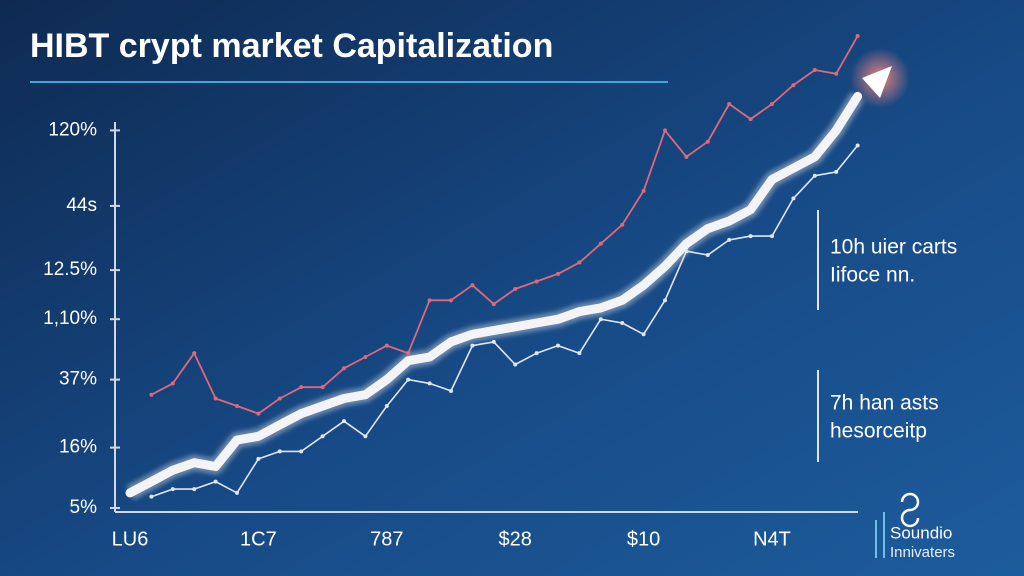  Describe the element at coordinates (877, 82) in the screenshot. I see `arrow-head` at that location.